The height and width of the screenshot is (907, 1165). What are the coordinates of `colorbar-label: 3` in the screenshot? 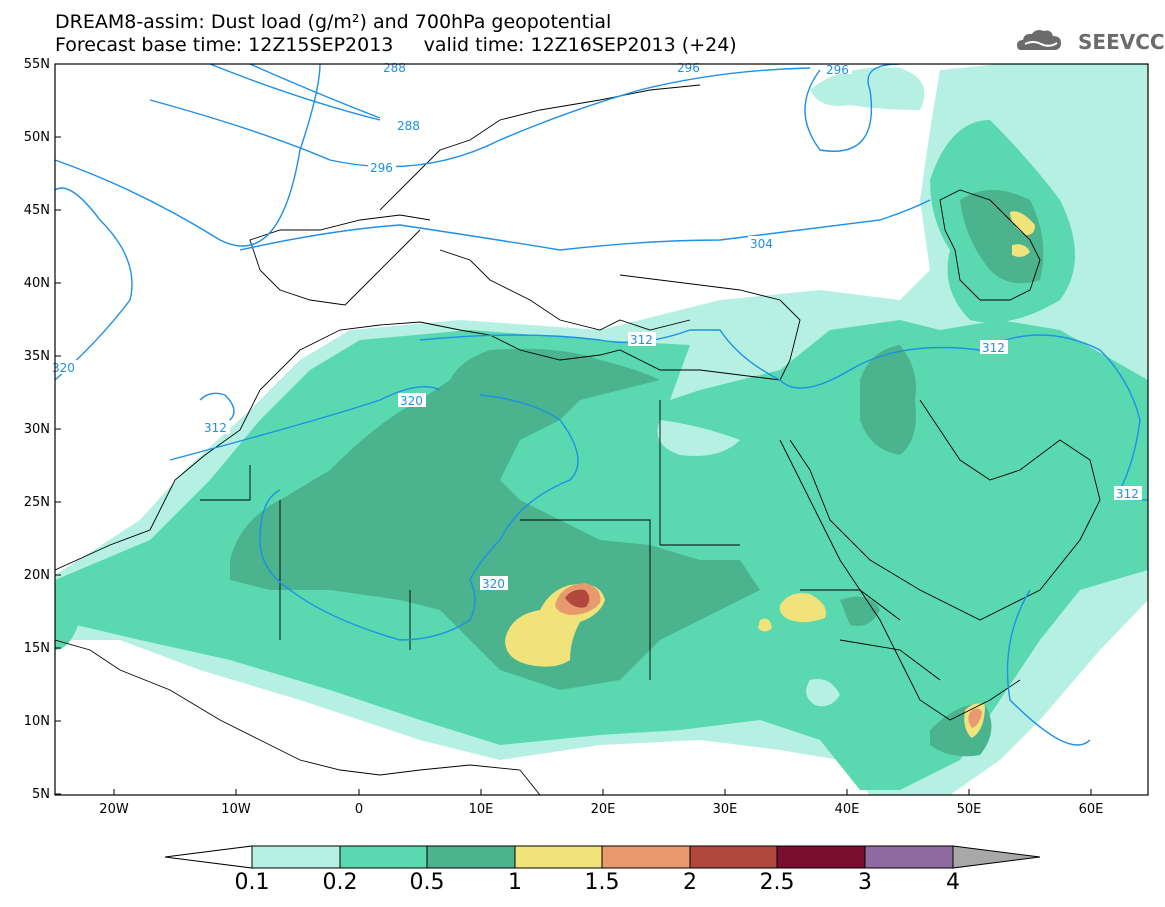 It's located at (865, 882).